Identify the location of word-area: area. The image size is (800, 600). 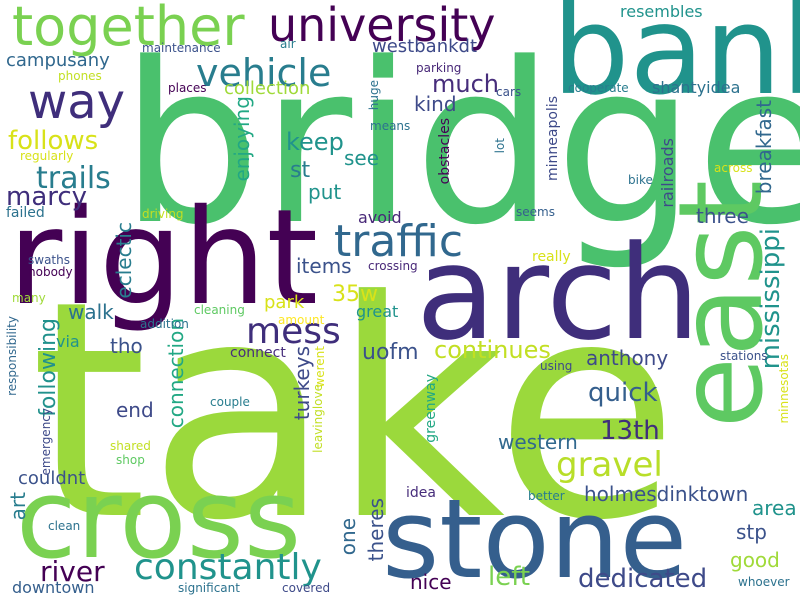
(774, 508).